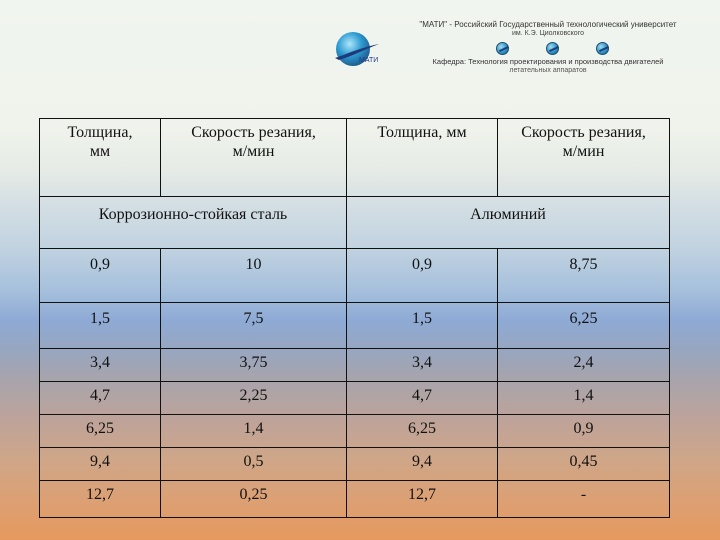 Image resolution: width=720 pixels, height=540 pixels. I want to click on svg-text: МАТИ, so click(368, 60).